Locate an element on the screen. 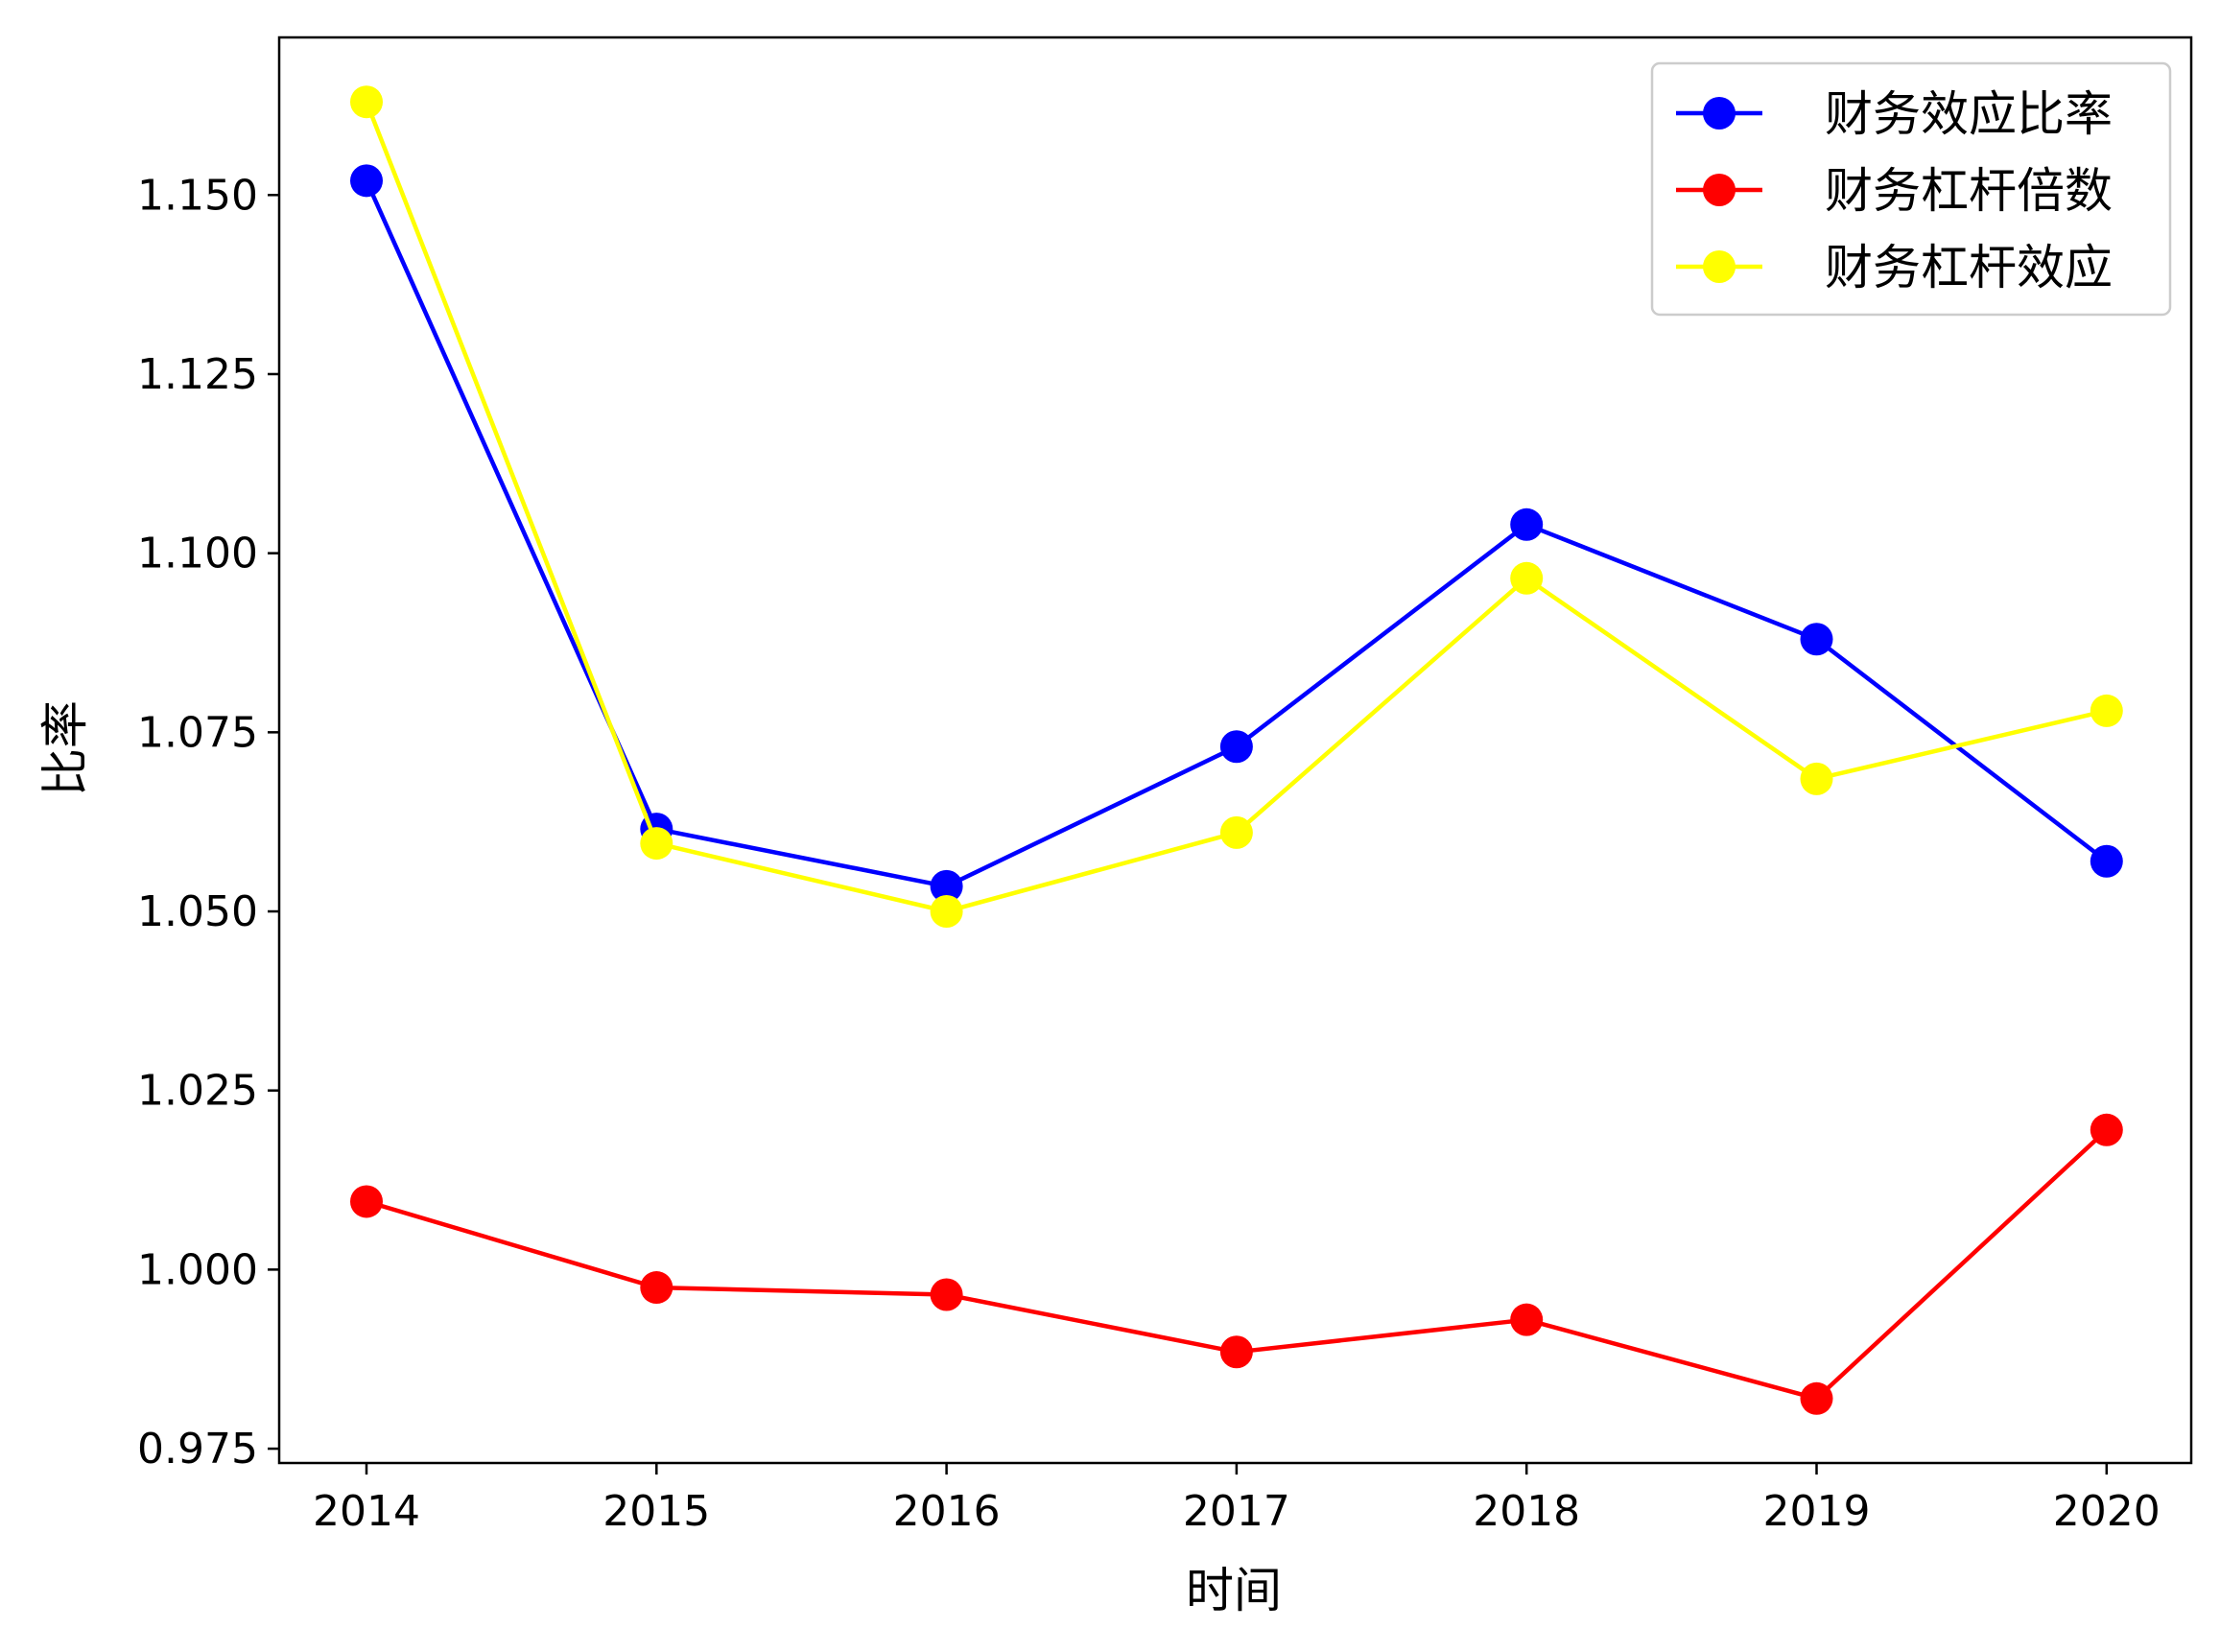 The image size is (2220, 1652). x-tick-label: 2018 is located at coordinates (1527, 1512).